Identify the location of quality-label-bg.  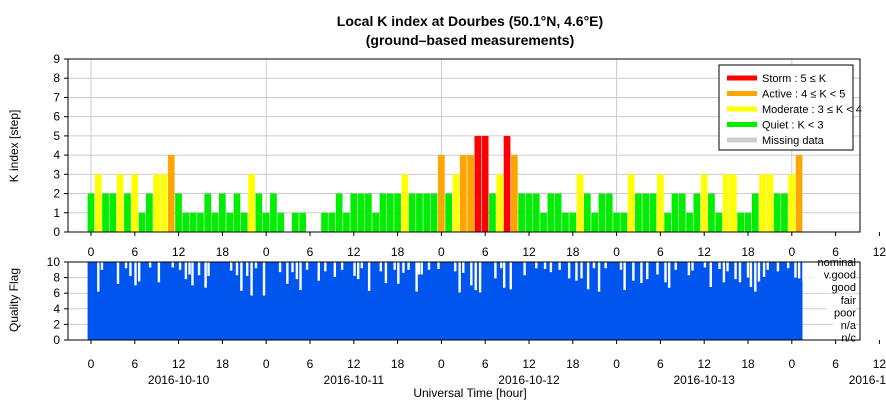
(841, 313).